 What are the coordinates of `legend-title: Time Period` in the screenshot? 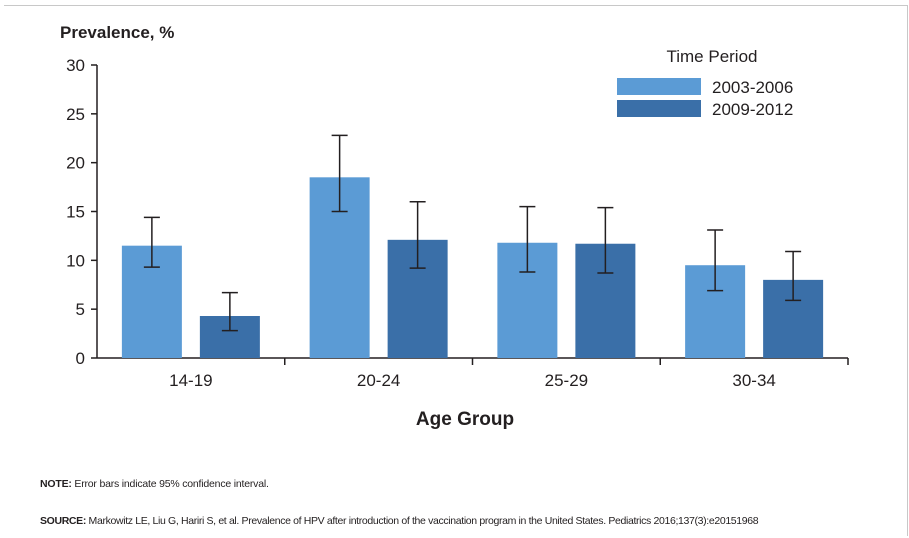 It's located at (711, 56).